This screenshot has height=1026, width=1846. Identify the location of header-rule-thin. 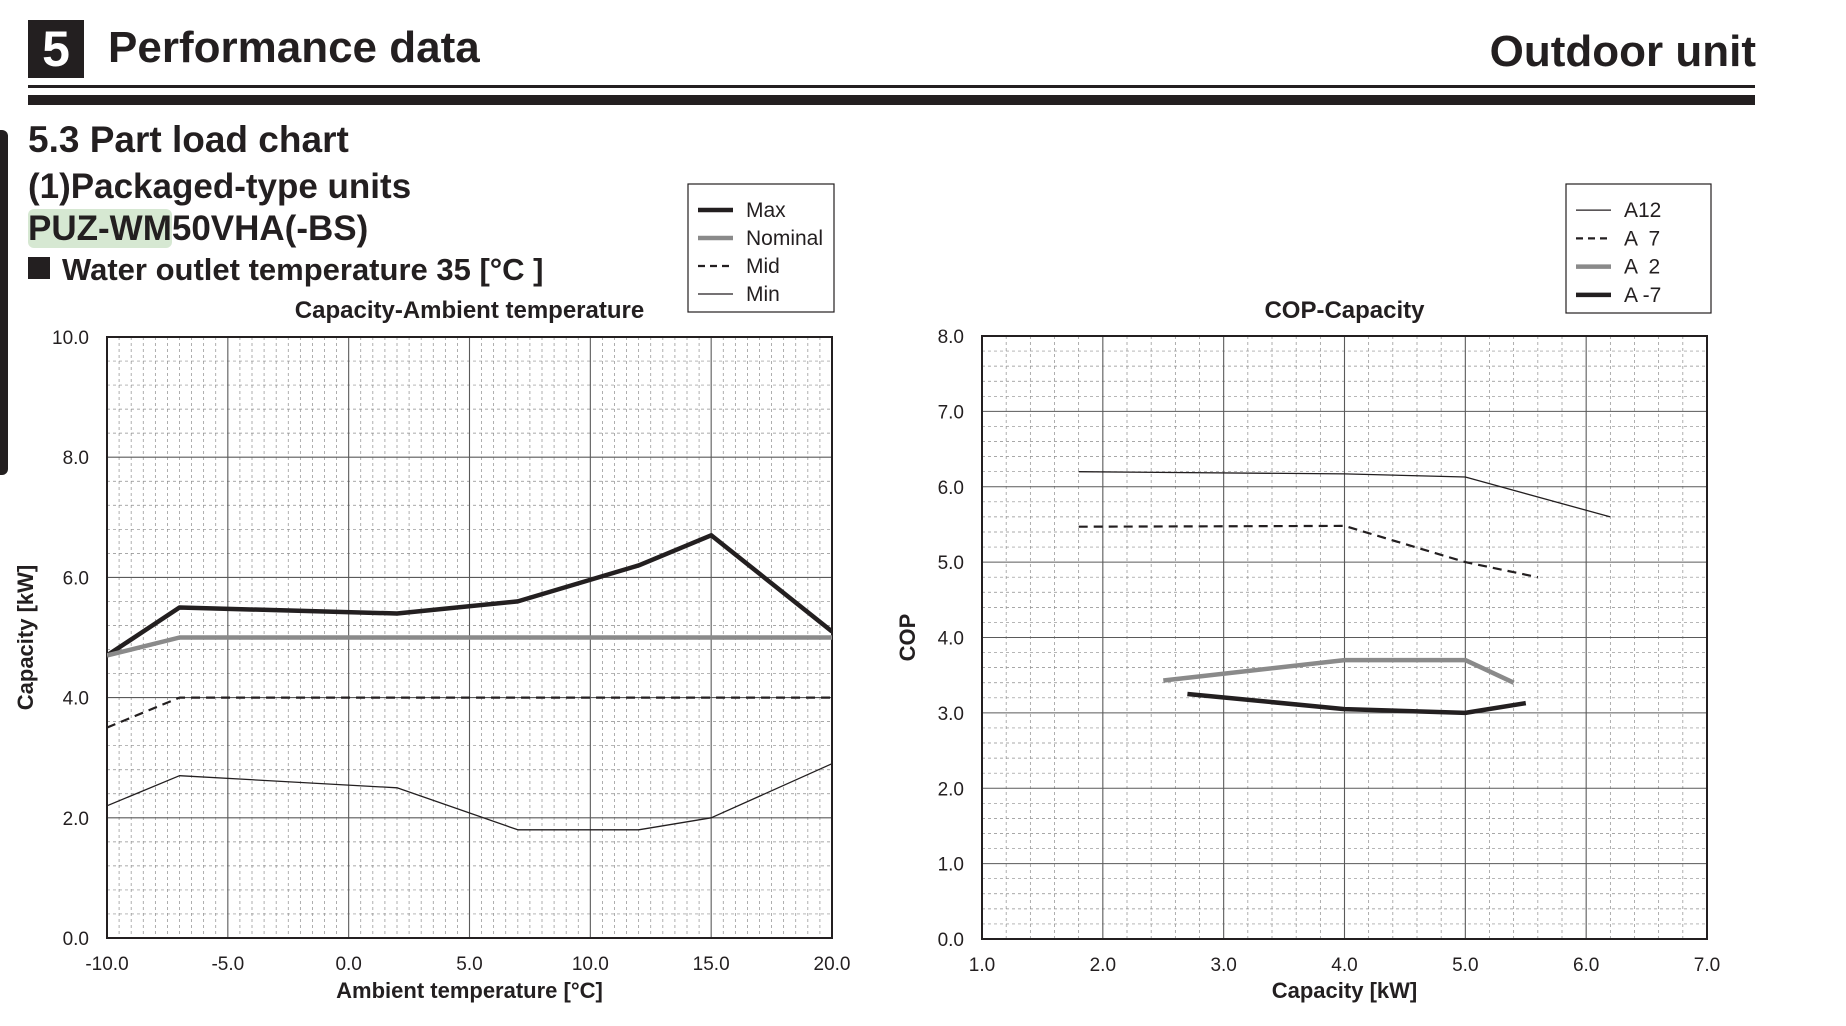
(891, 86).